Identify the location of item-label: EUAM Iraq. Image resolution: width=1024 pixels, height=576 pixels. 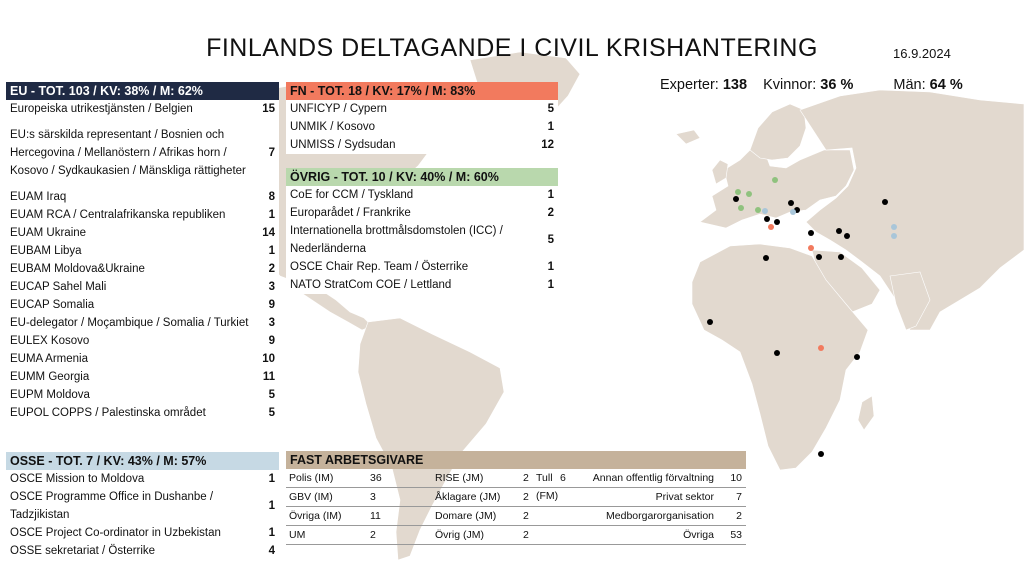
(38, 197).